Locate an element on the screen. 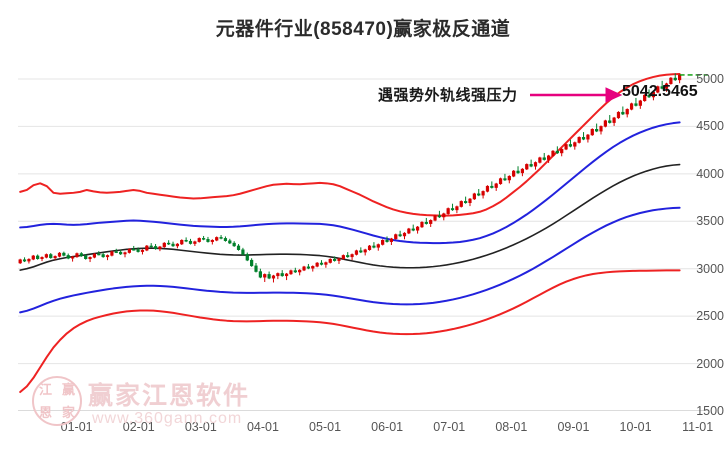 The width and height of the screenshot is (726, 450). x-axis-tick-label: 01-01 is located at coordinates (76, 427).